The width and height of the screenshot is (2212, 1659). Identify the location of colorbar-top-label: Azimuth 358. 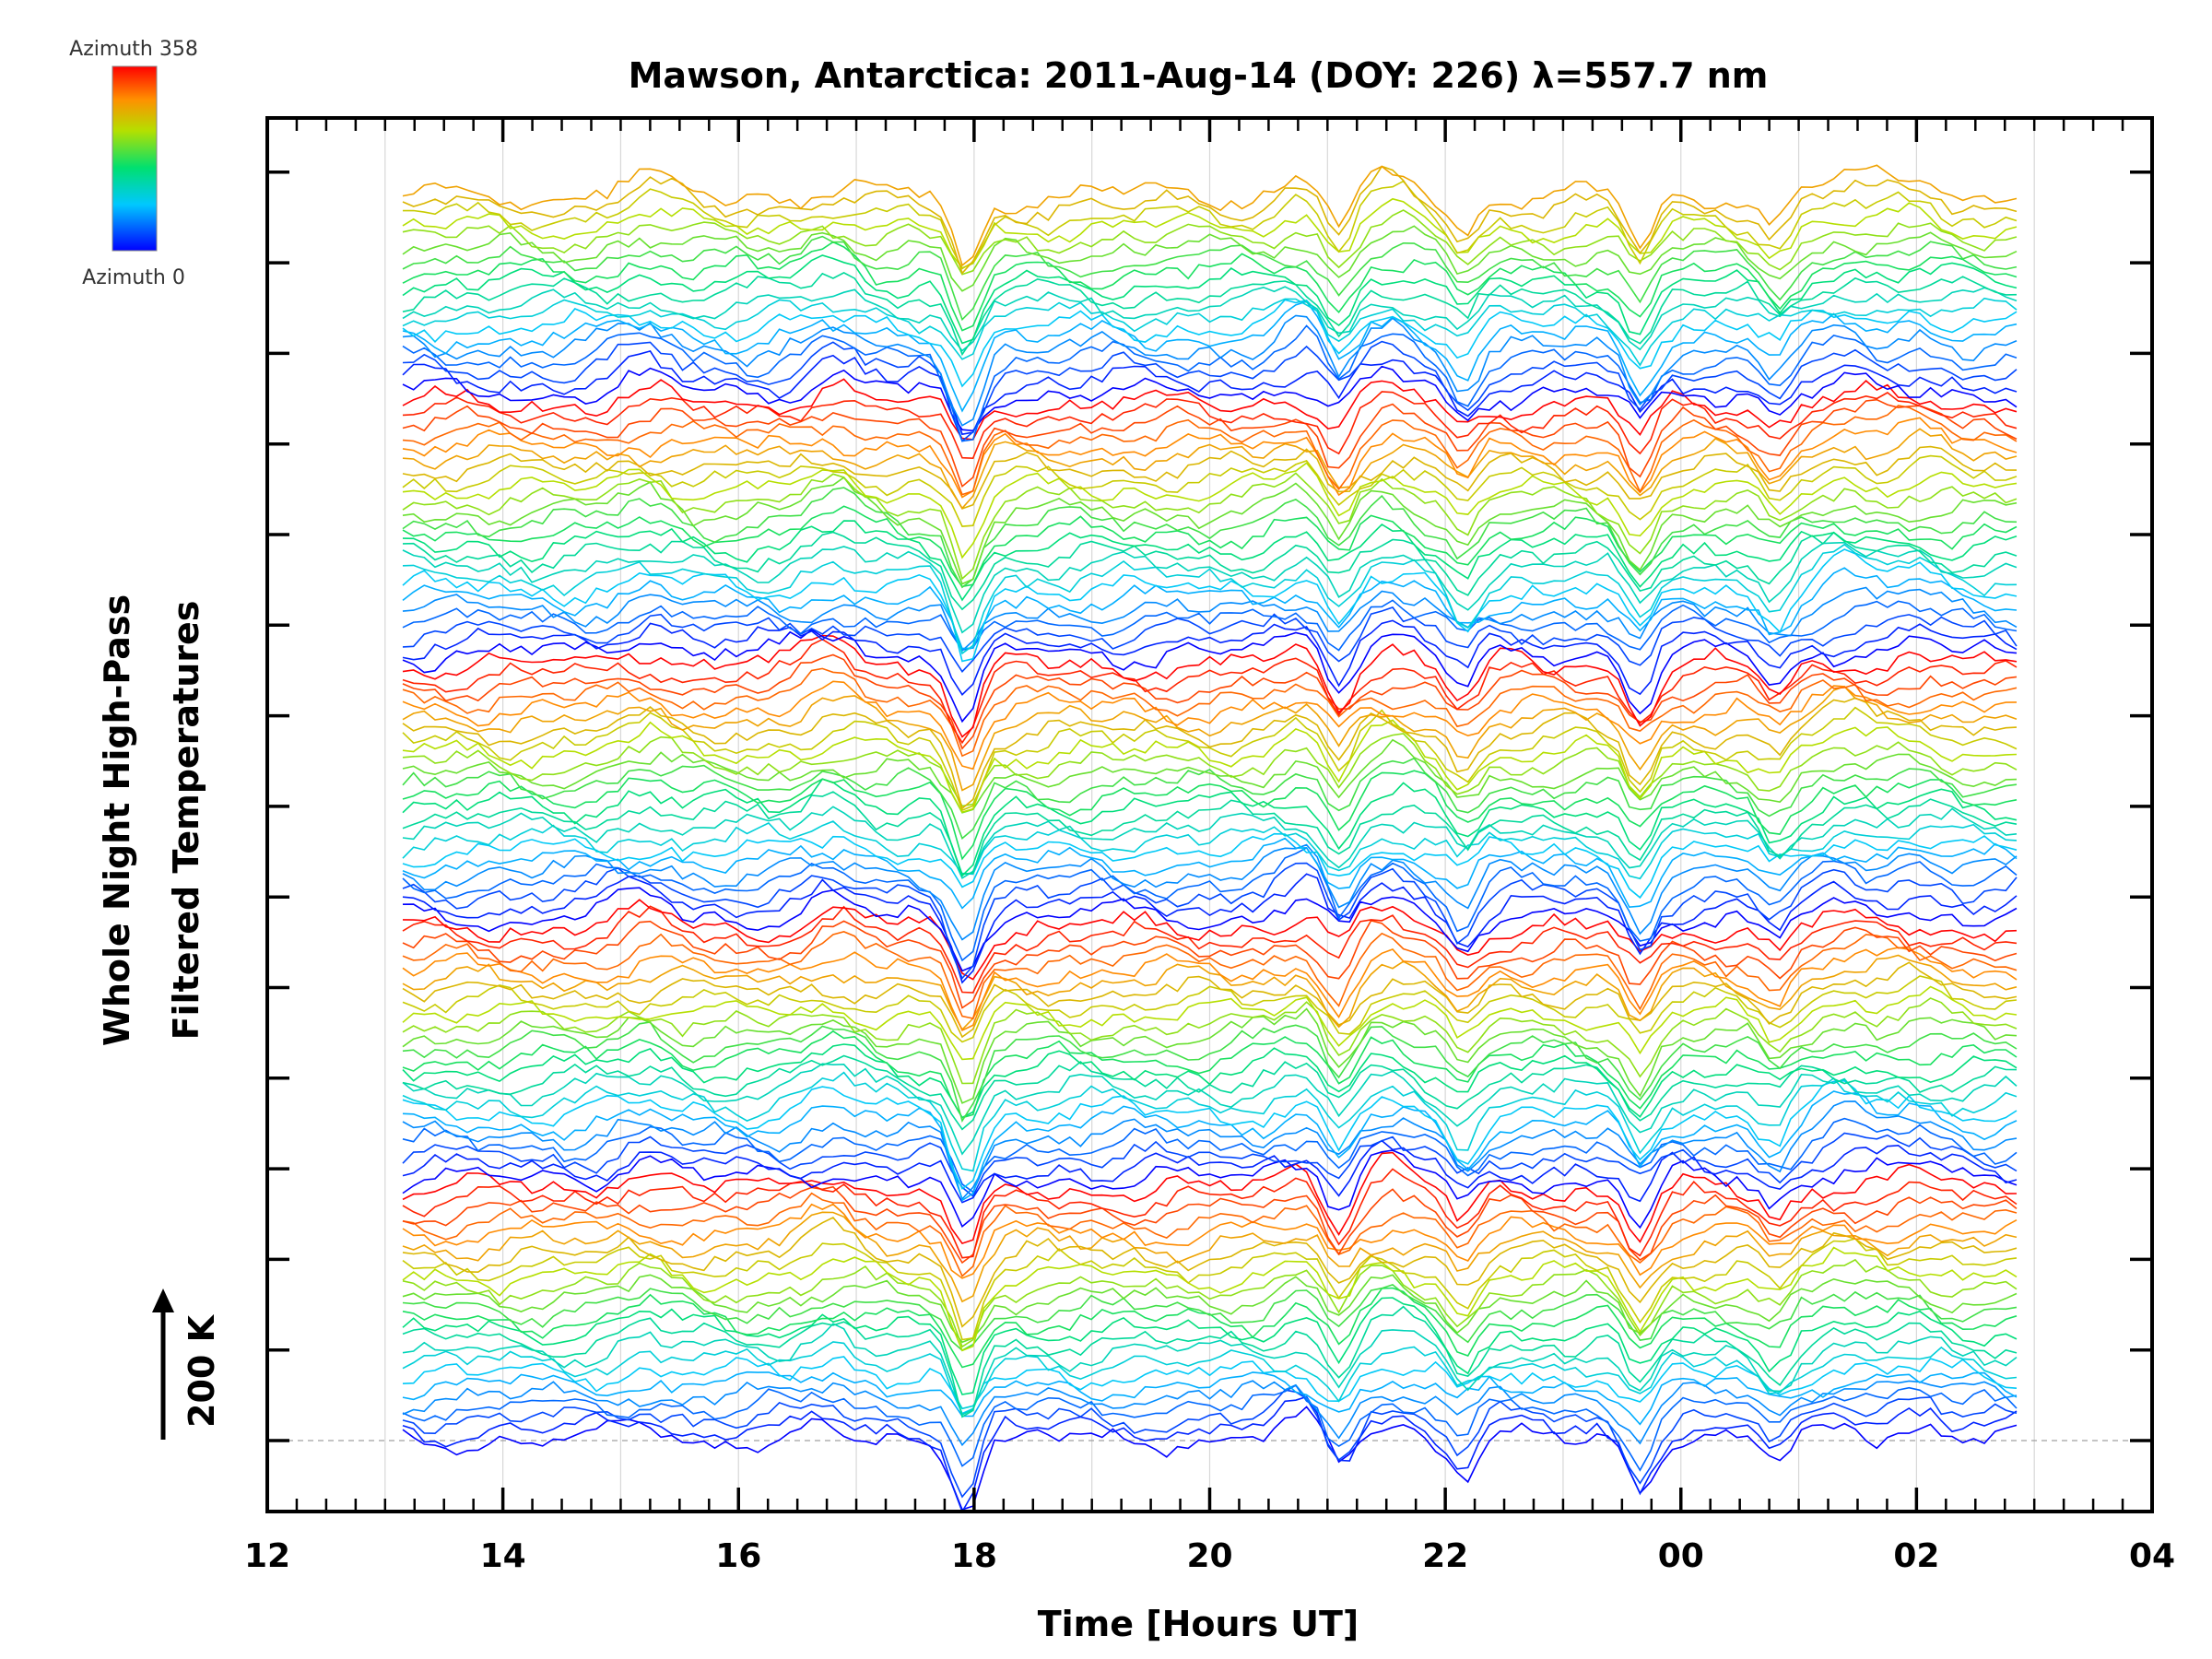
(133, 49).